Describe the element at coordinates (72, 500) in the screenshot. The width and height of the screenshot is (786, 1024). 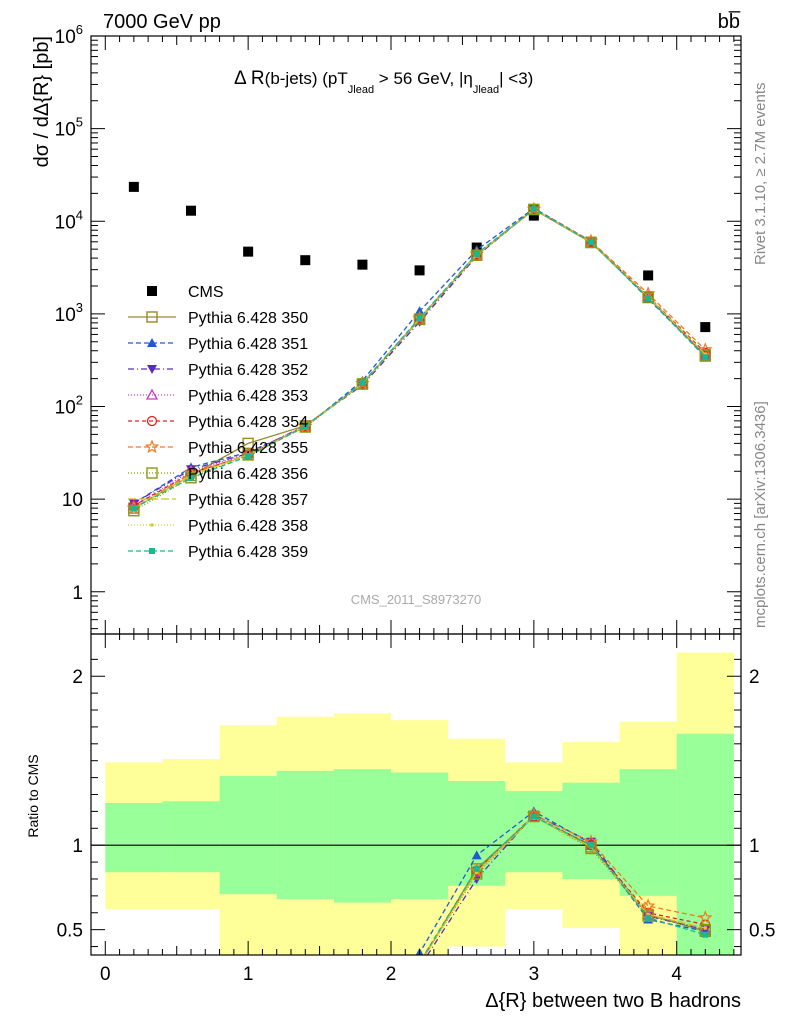
I see `y-tick-label: 10` at that location.